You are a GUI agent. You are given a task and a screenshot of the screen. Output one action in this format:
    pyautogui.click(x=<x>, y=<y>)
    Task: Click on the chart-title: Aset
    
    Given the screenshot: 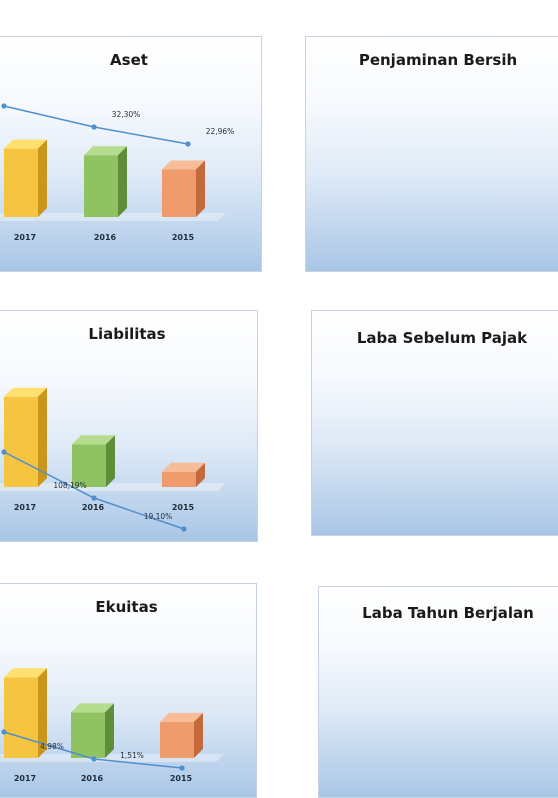 What is the action you would take?
    pyautogui.click(x=129, y=60)
    